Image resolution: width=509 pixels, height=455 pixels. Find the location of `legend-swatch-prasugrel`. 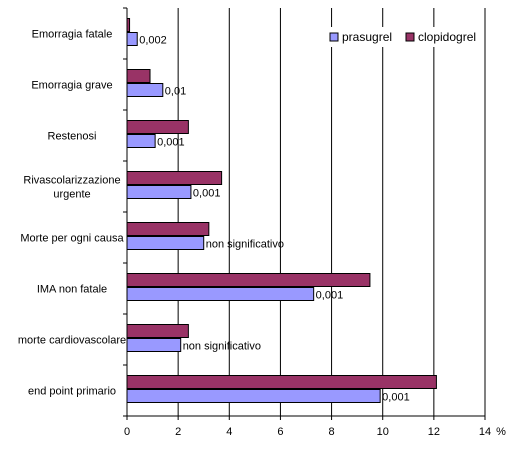

legend-swatch-prasugrel is located at coordinates (334, 37).